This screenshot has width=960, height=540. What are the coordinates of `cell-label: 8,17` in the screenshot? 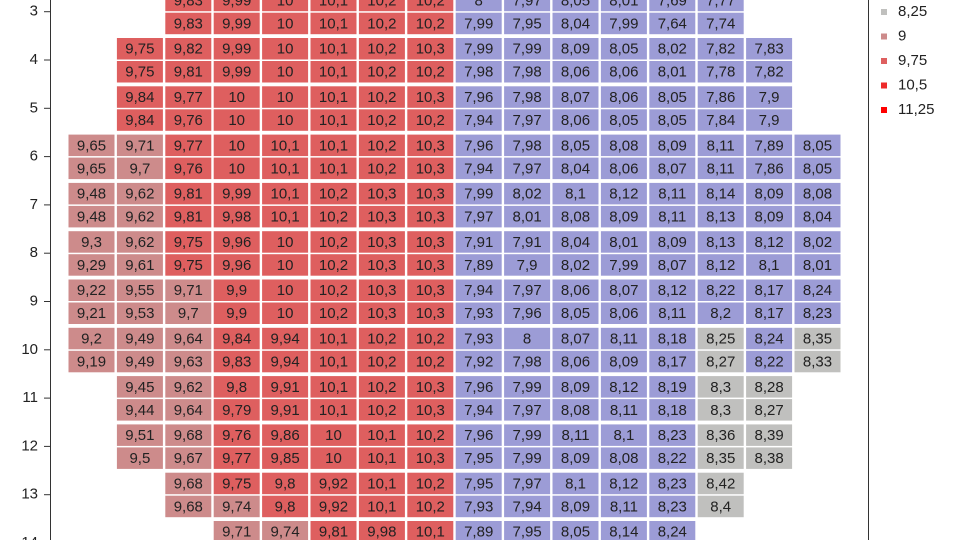 It's located at (768, 290).